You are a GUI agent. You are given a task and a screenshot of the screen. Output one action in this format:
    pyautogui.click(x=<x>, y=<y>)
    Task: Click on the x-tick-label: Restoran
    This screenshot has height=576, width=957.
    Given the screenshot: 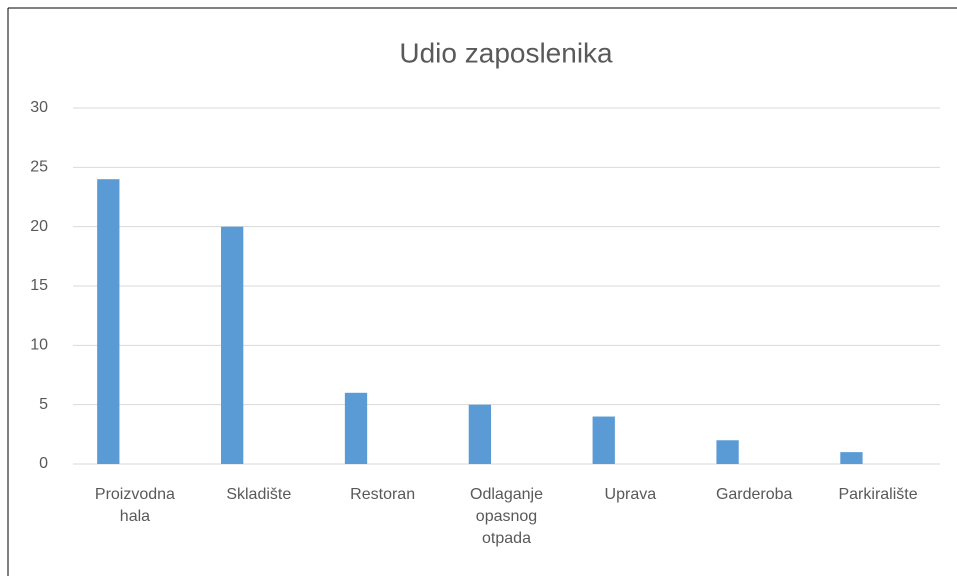 What is the action you would take?
    pyautogui.click(x=383, y=494)
    